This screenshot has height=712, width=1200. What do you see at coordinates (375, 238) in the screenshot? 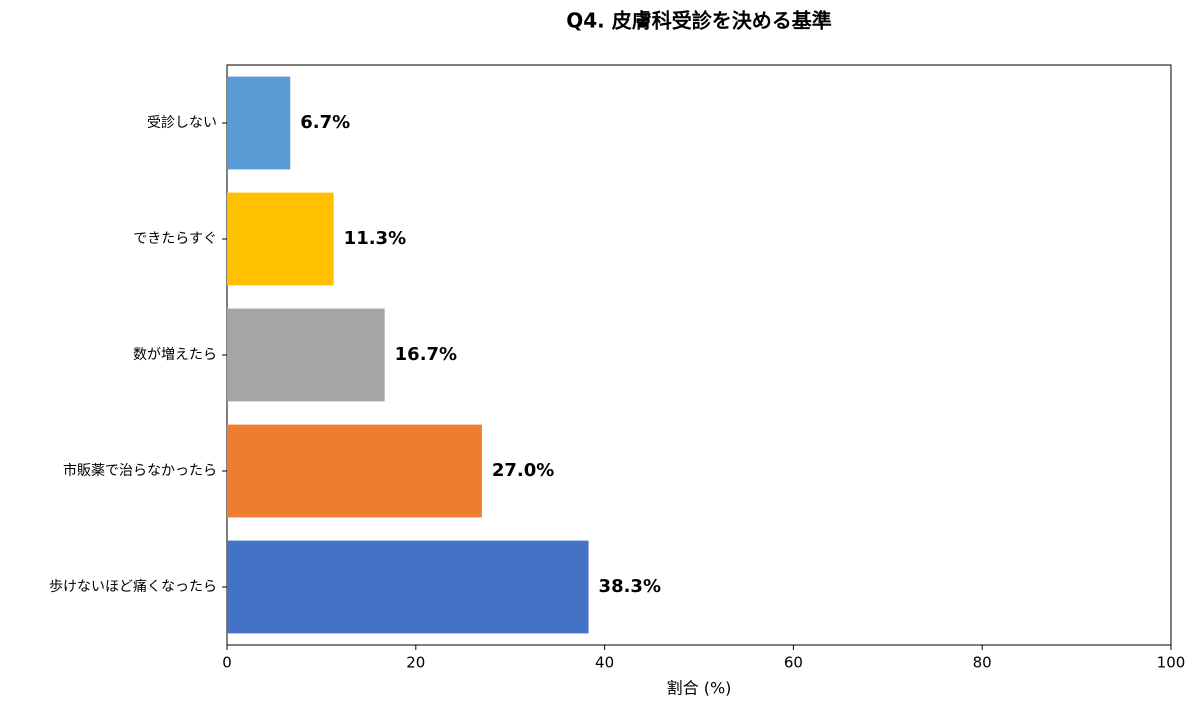
I see `data-label: 11.3%` at bounding box center [375, 238].